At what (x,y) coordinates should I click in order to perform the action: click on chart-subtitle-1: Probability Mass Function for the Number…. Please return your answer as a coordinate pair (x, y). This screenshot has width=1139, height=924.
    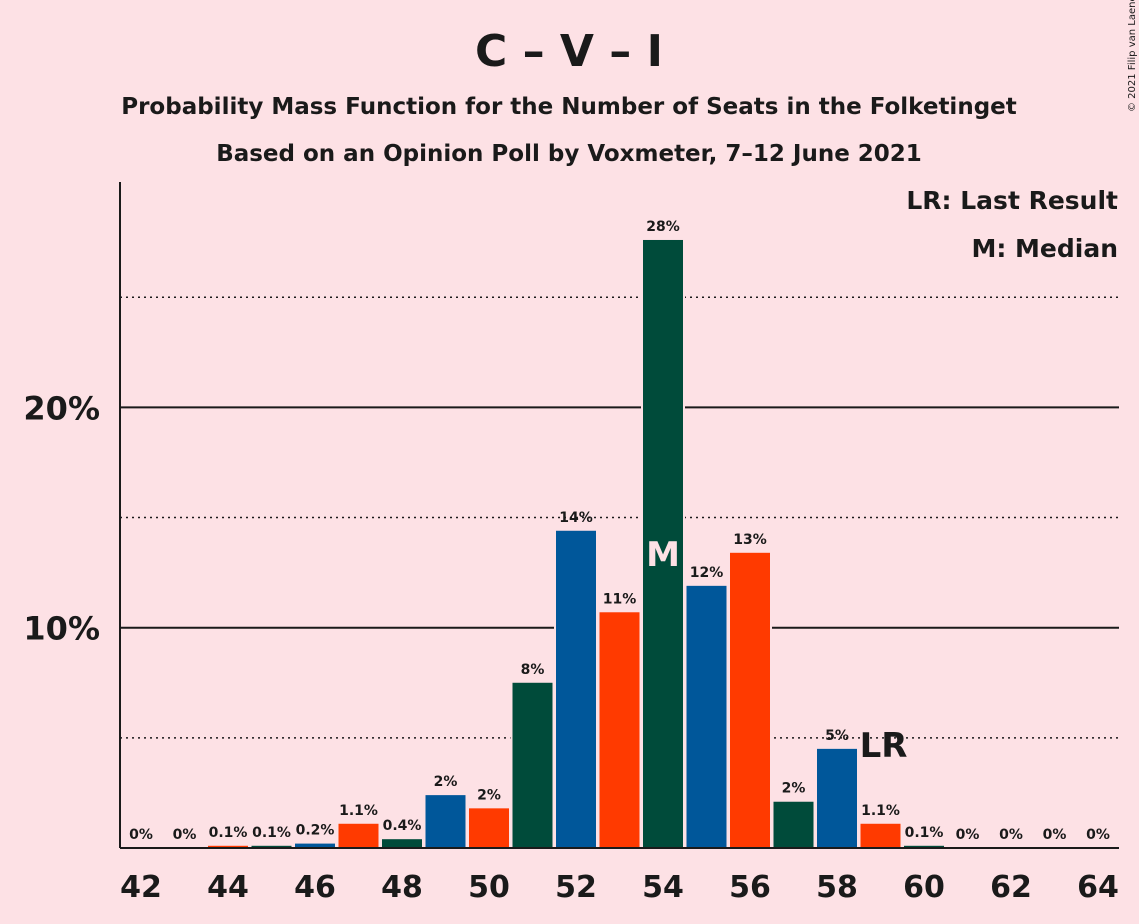
    Looking at the image, I should click on (569, 107).